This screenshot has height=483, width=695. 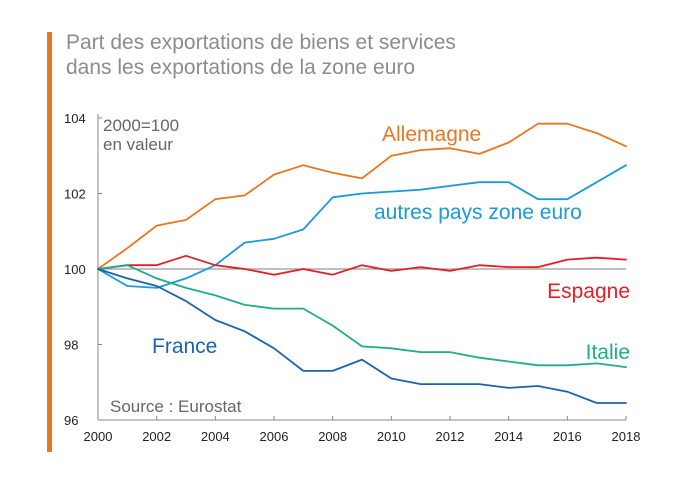 I want to click on series-line-espagne, so click(x=362, y=265).